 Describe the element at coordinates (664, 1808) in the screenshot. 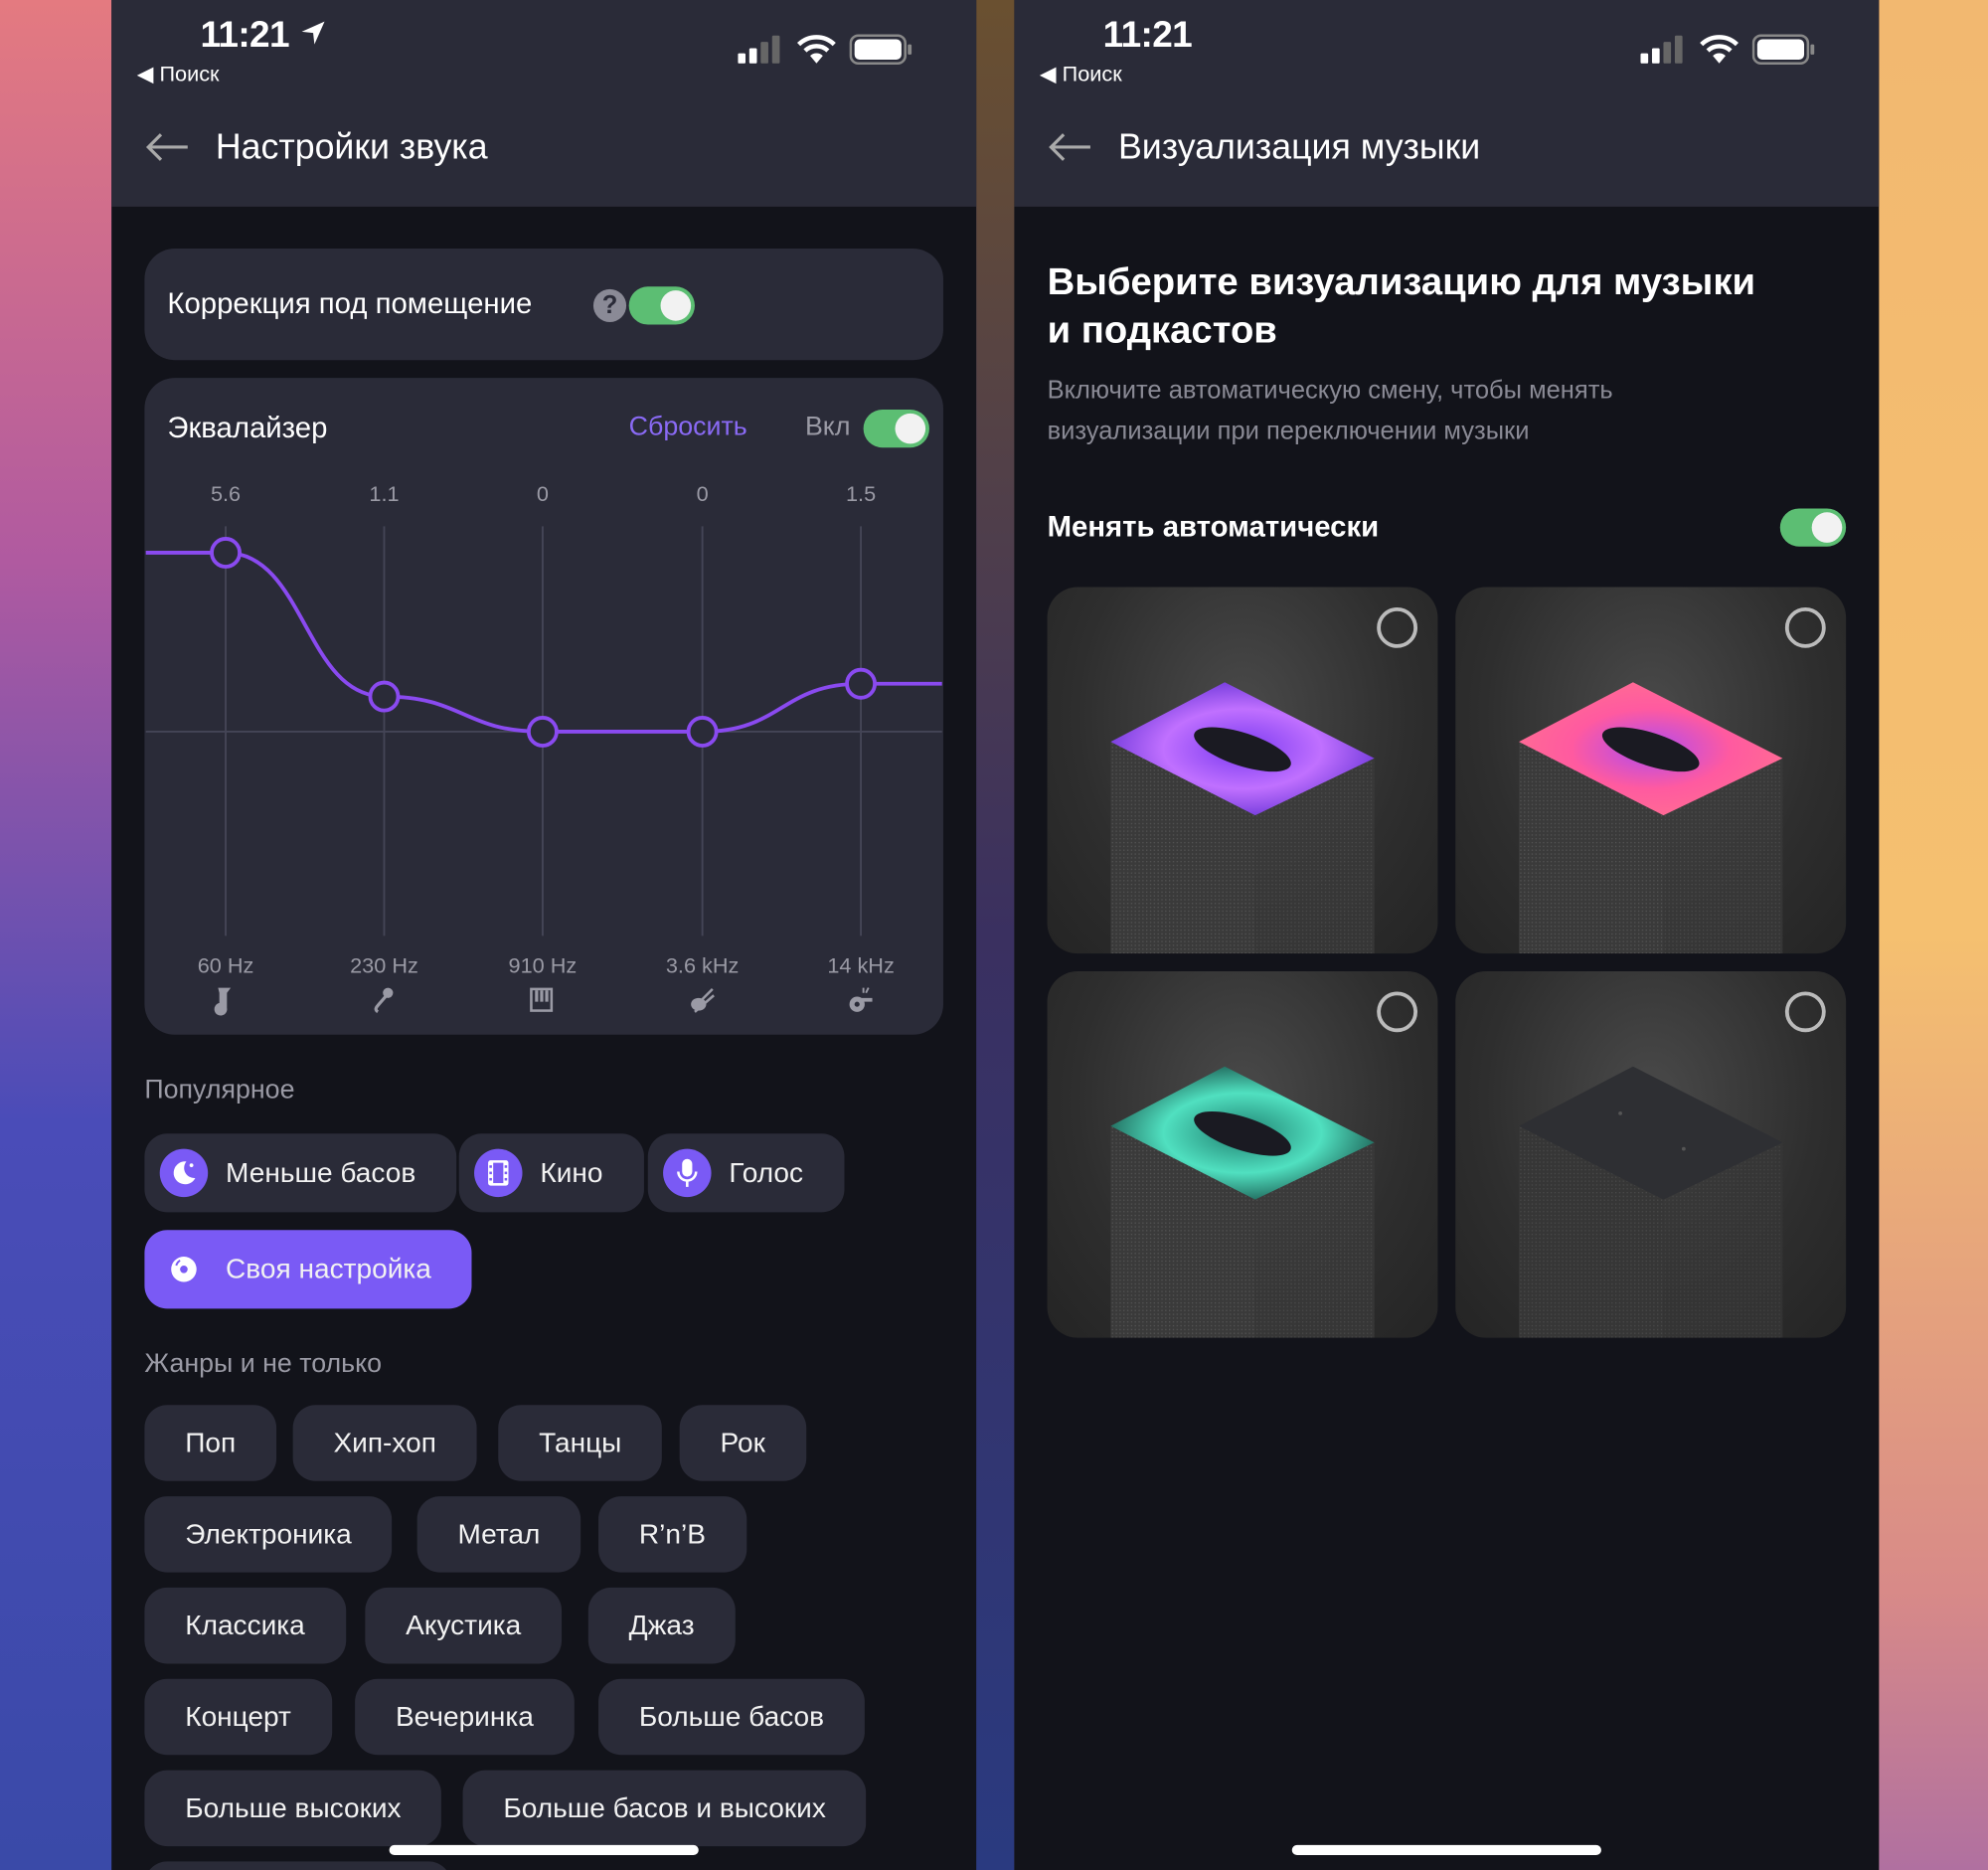

I see `genre-chip: Больше басов и высоких` at that location.